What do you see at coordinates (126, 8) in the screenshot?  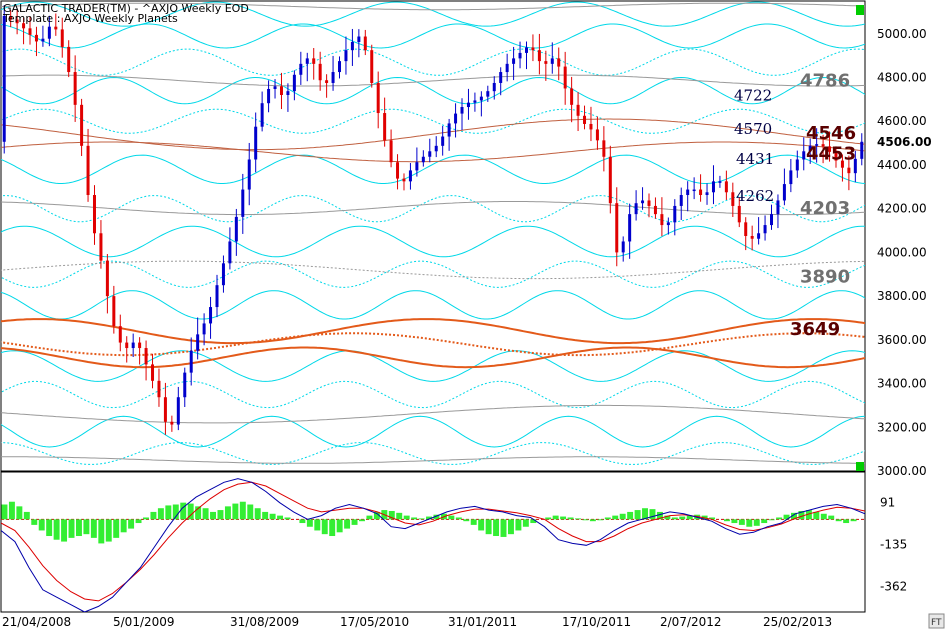 I see `window-title: GALACTIC TRADER(TM) - ^AXJO Weekly EOD` at bounding box center [126, 8].